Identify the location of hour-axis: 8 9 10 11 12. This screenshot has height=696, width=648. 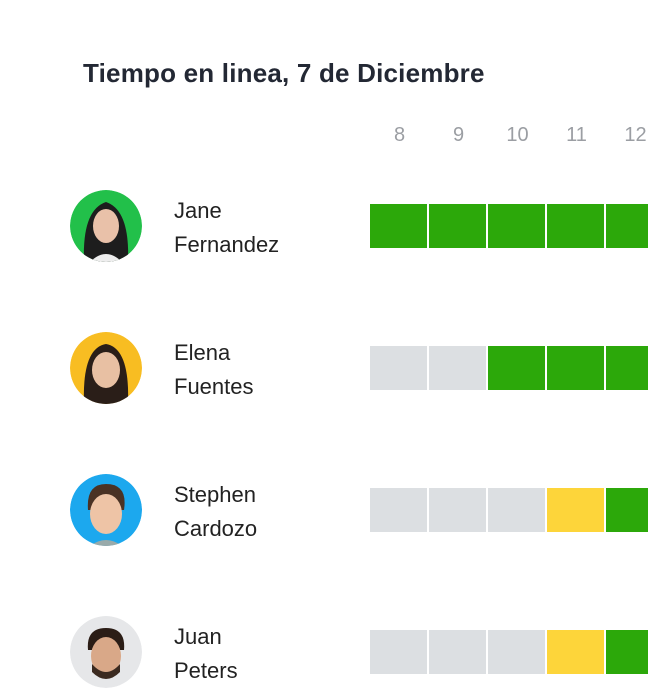
(509, 135).